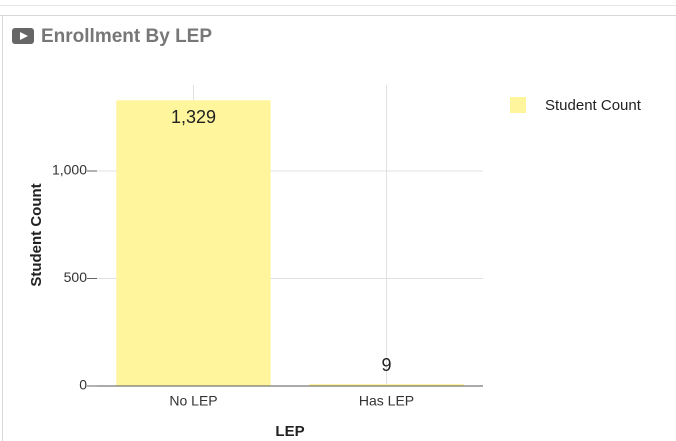 This screenshot has height=441, width=676. I want to click on title-icon-play, so click(24, 36).